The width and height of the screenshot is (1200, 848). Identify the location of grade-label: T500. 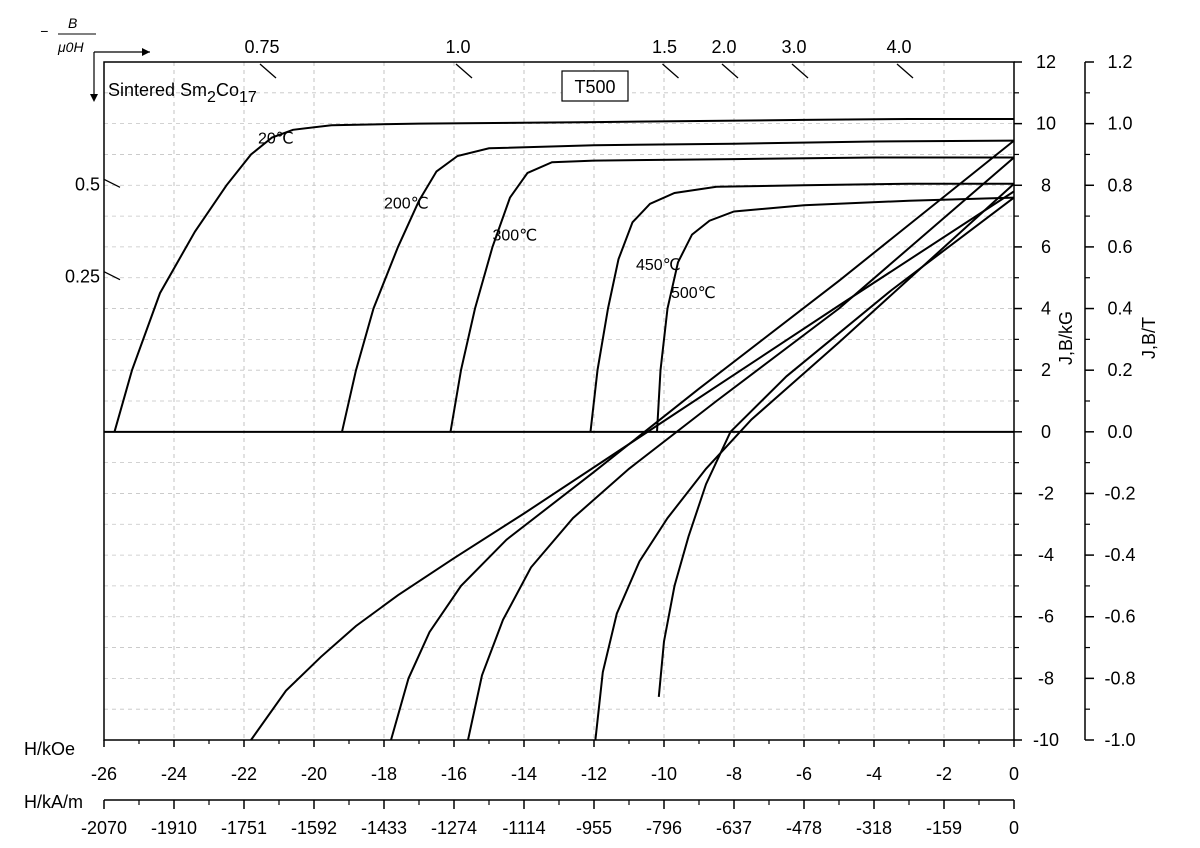
(594, 87).